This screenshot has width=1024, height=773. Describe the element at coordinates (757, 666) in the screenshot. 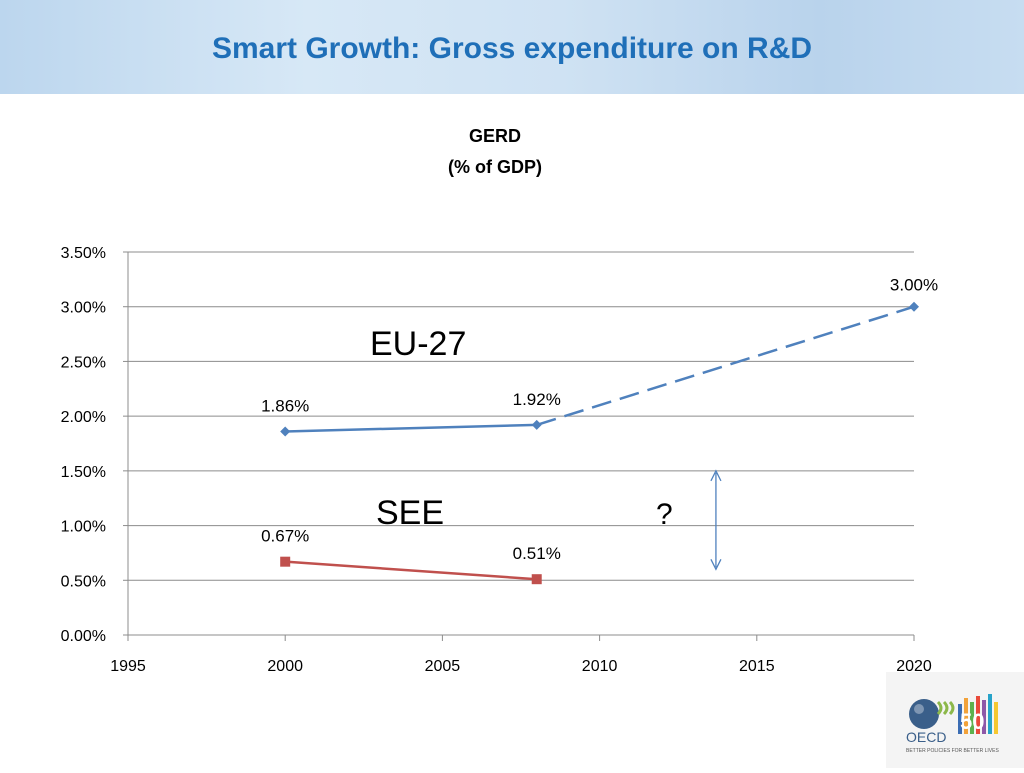

I see `x-tick-label: 2015` at that location.